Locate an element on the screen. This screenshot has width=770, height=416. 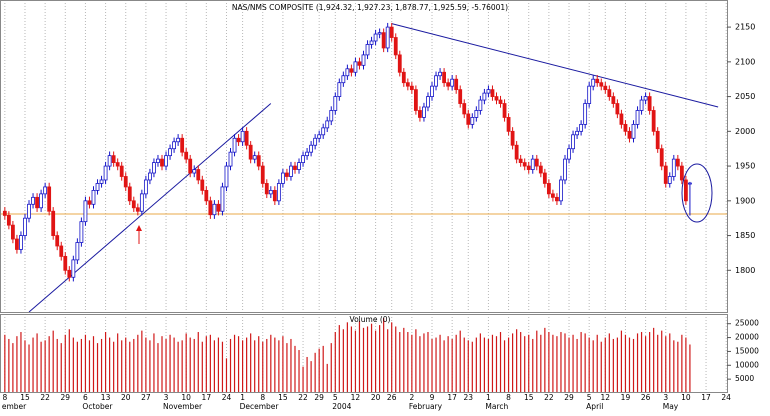
y-tick-label: 2100 is located at coordinates (745, 61).